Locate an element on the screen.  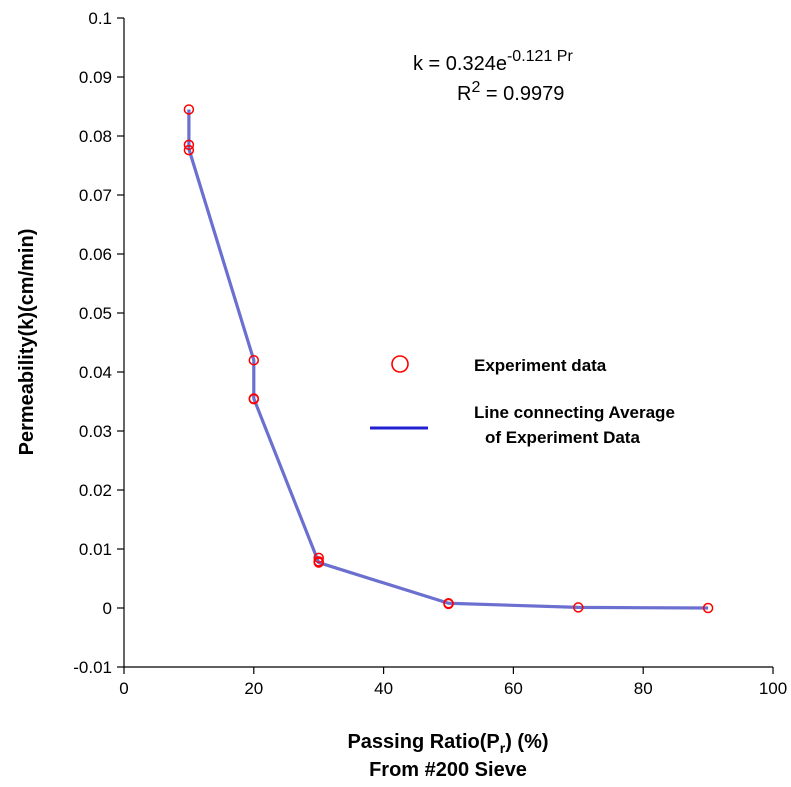
y-tick-label: 0.06 is located at coordinates (95, 254).